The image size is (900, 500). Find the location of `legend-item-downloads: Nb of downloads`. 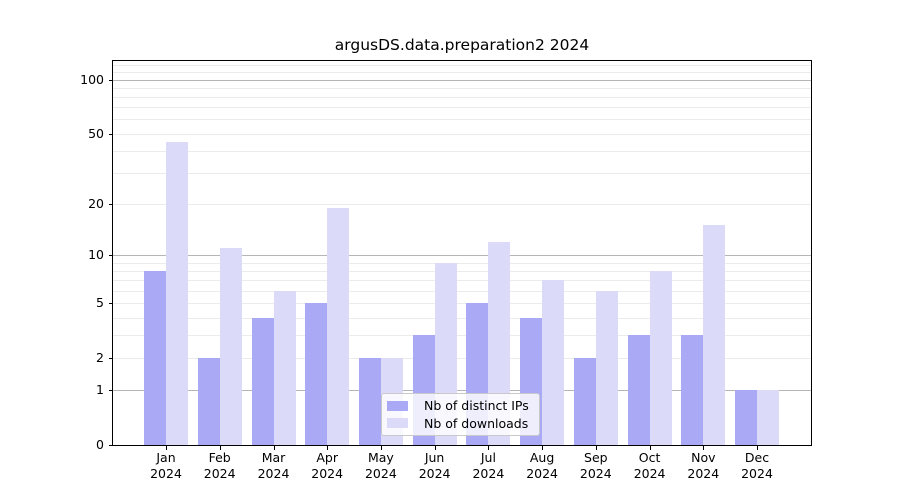

legend-item-downloads: Nb of downloads is located at coordinates (460, 423).